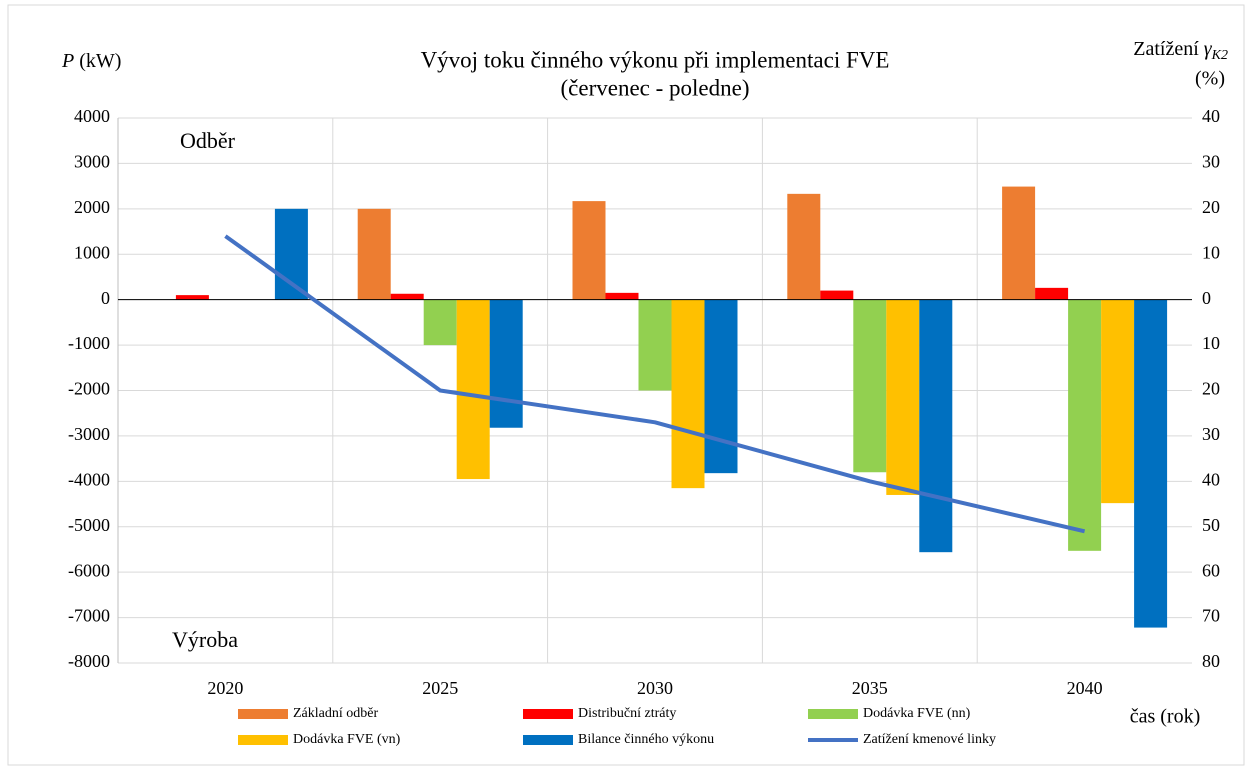 This screenshot has width=1252, height=769. Describe the element at coordinates (92, 207) in the screenshot. I see `y-tick-label: 2000` at that location.